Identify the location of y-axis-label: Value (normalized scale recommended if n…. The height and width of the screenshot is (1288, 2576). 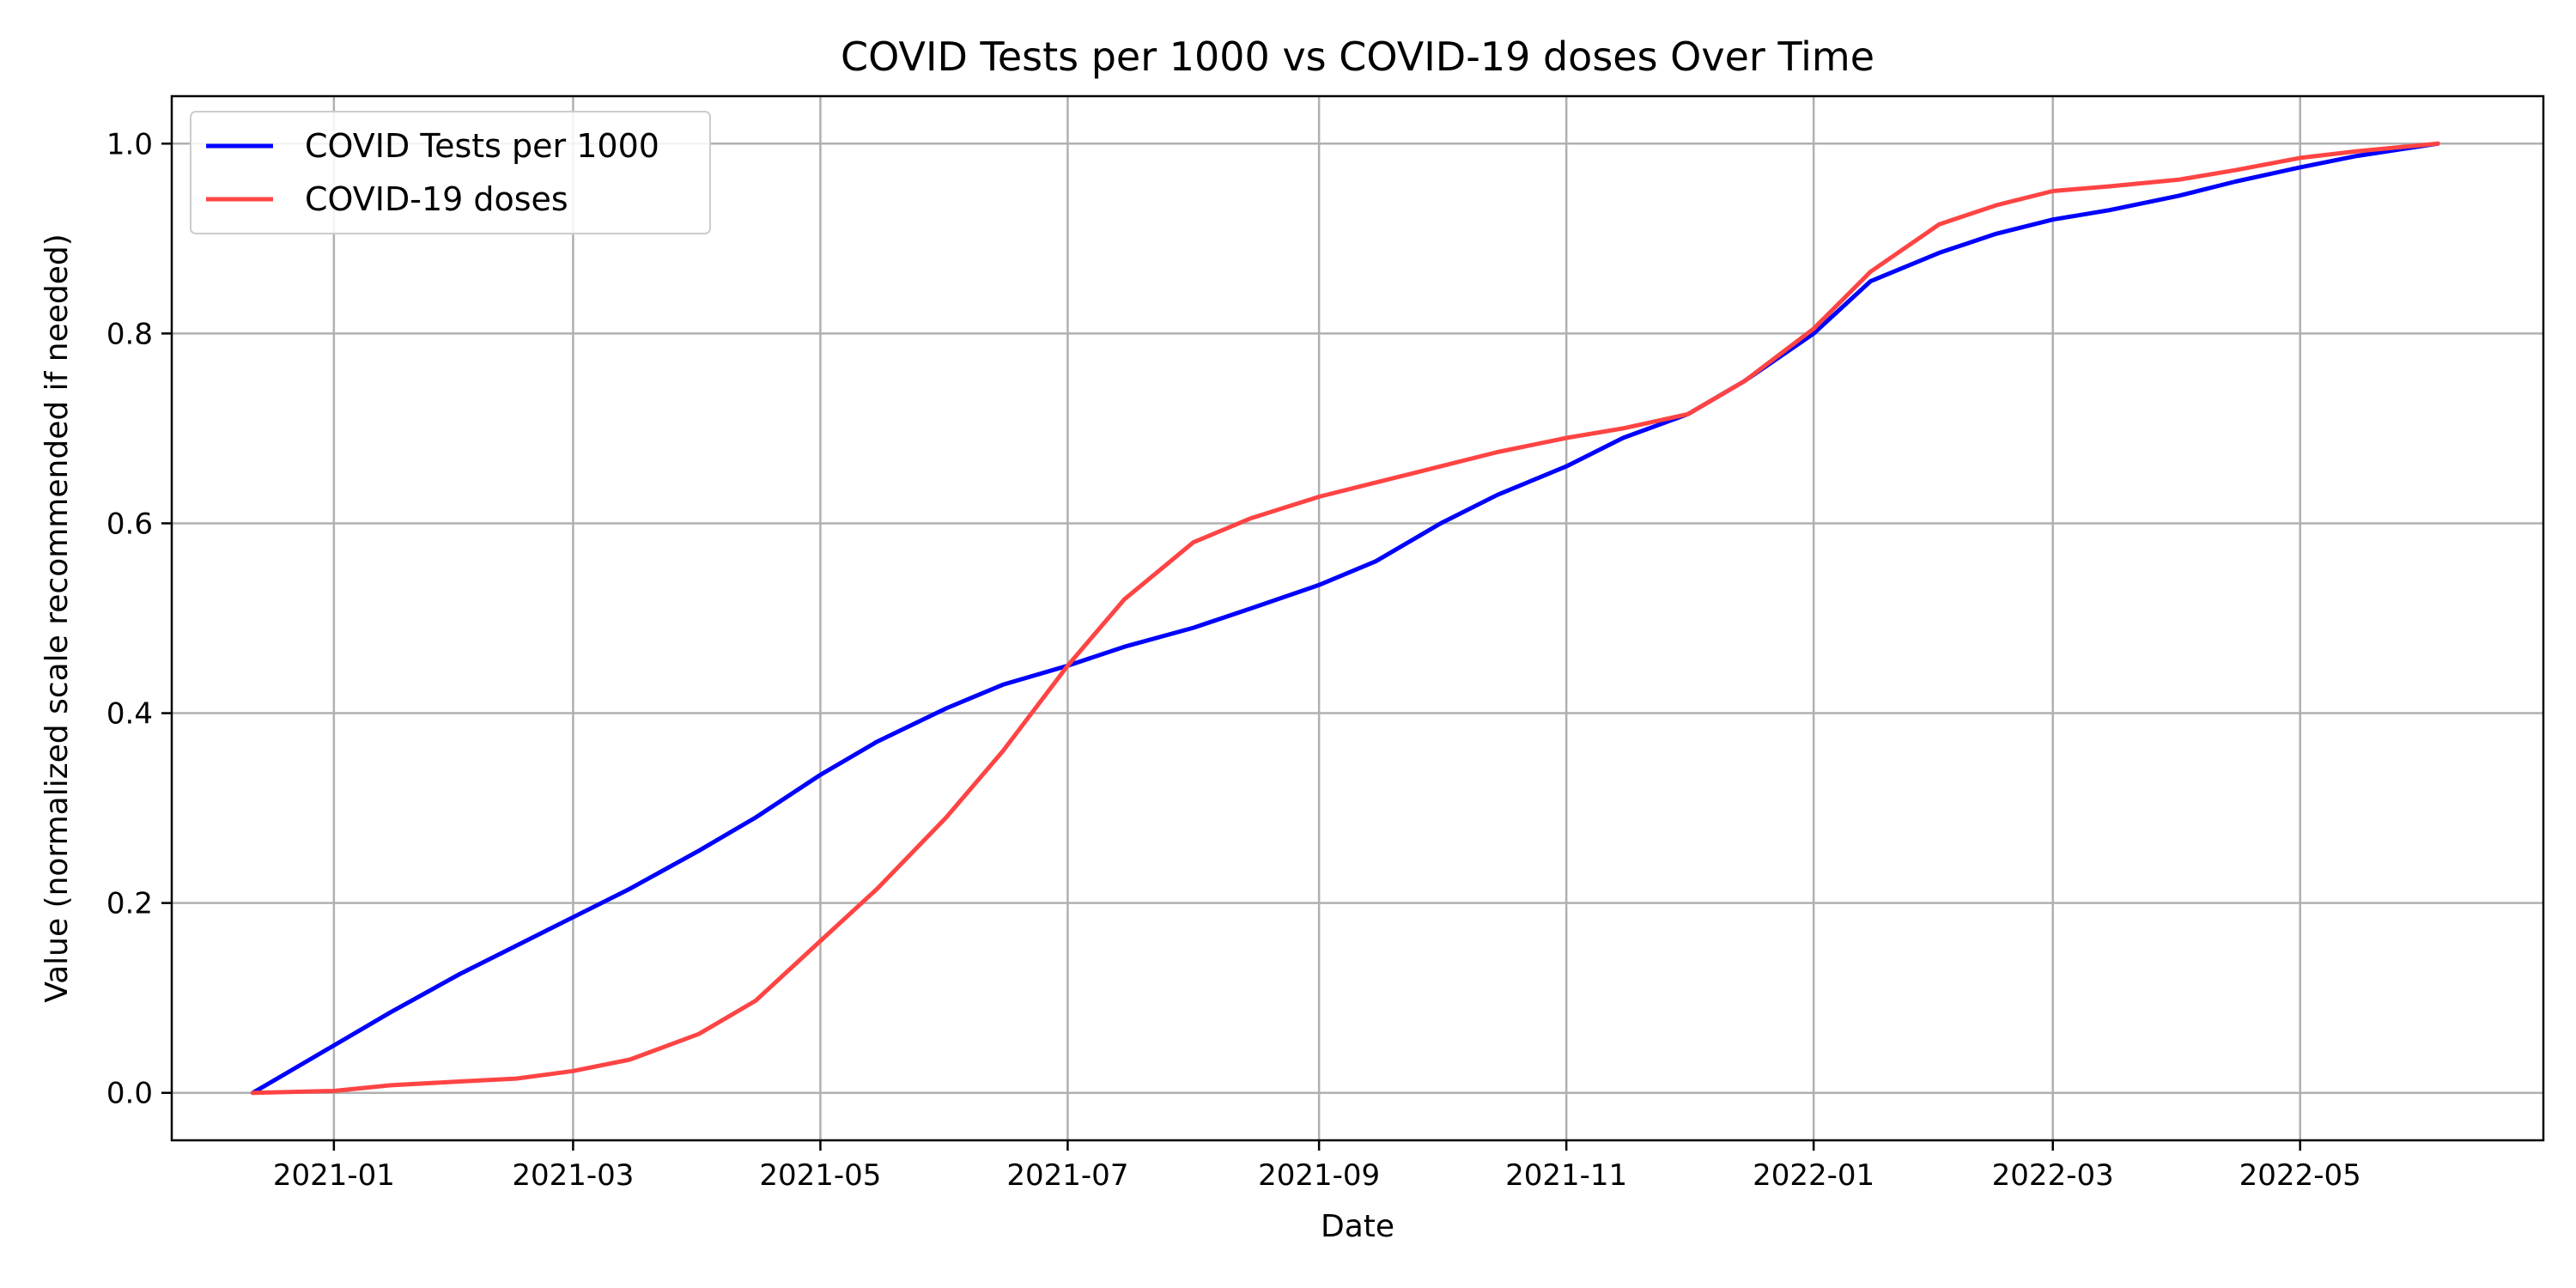
(57, 618).